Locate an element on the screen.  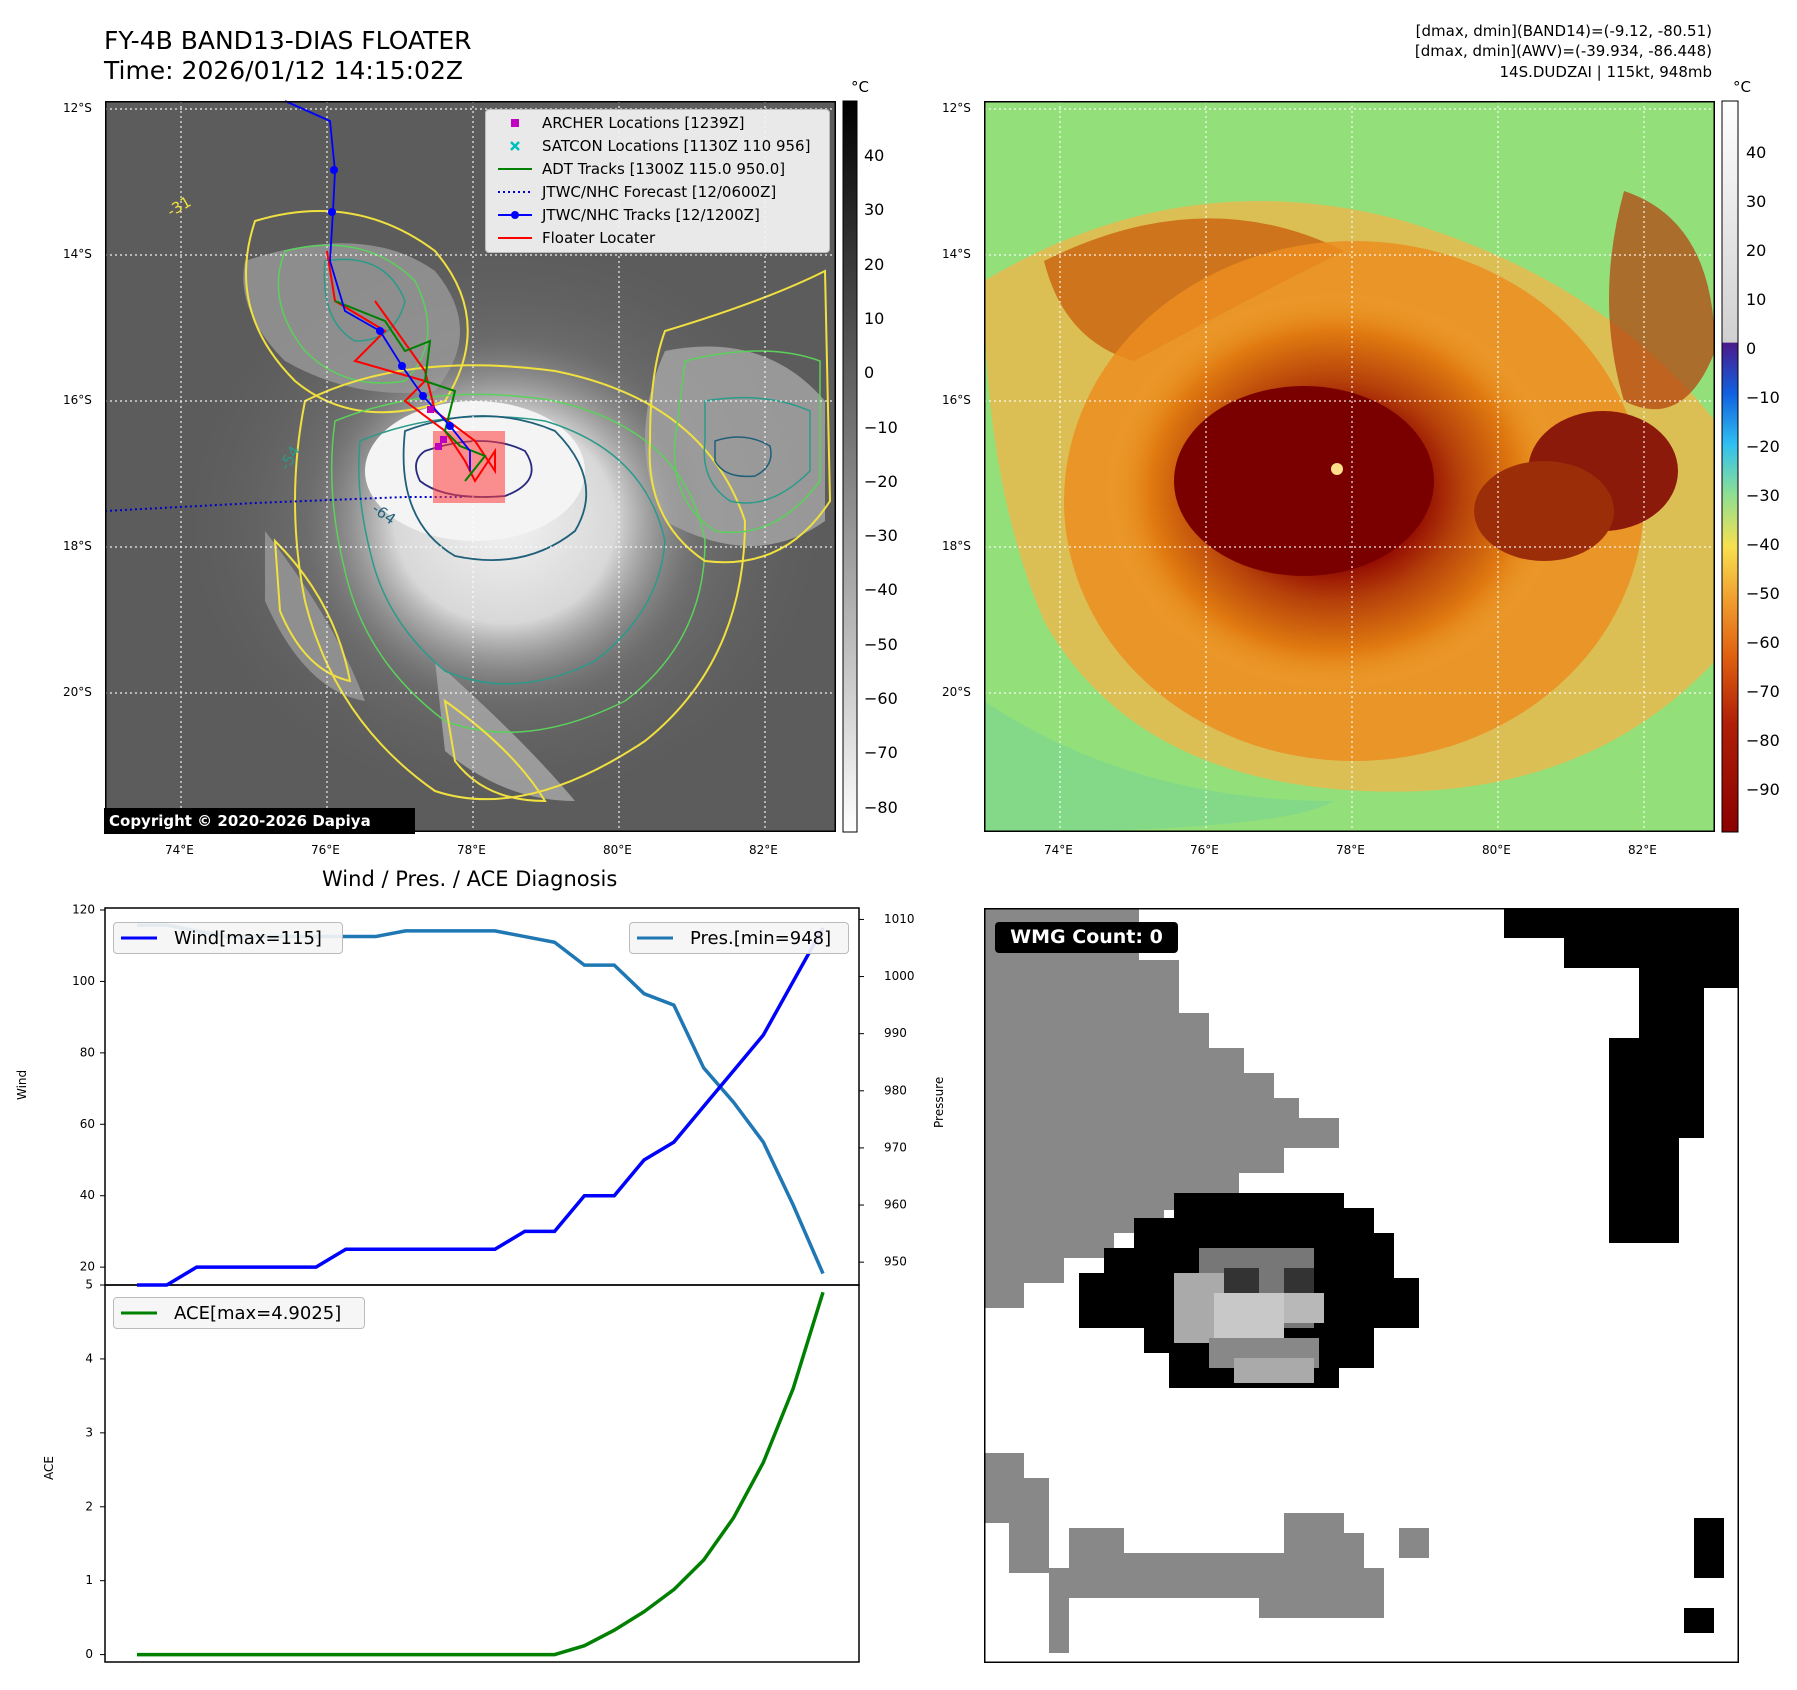
pressure-tick-label: 990 is located at coordinates (895, 1033).